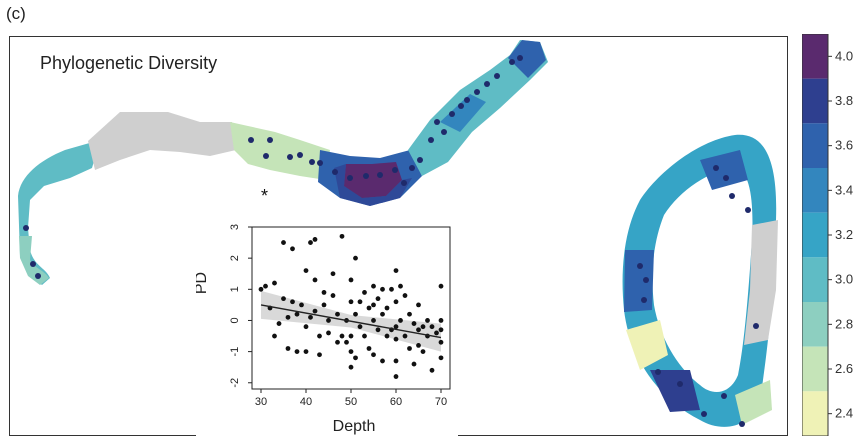 The width and height of the screenshot is (868, 439). Describe the element at coordinates (235, 352) in the screenshot. I see `y-tick-label: -1` at that location.